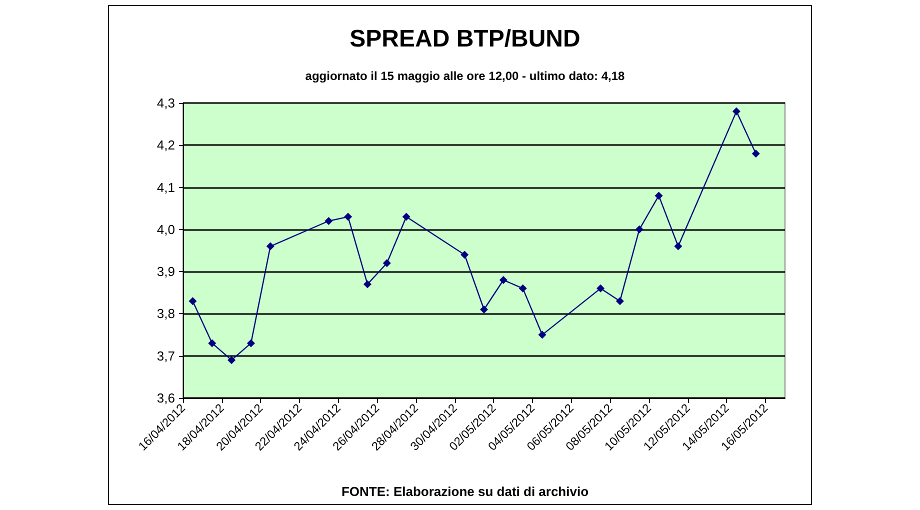 Image resolution: width=920 pixels, height=510 pixels. What do you see at coordinates (465, 491) in the screenshot?
I see `source-note: FONTE: Elaborazione su dati di archivio` at bounding box center [465, 491].